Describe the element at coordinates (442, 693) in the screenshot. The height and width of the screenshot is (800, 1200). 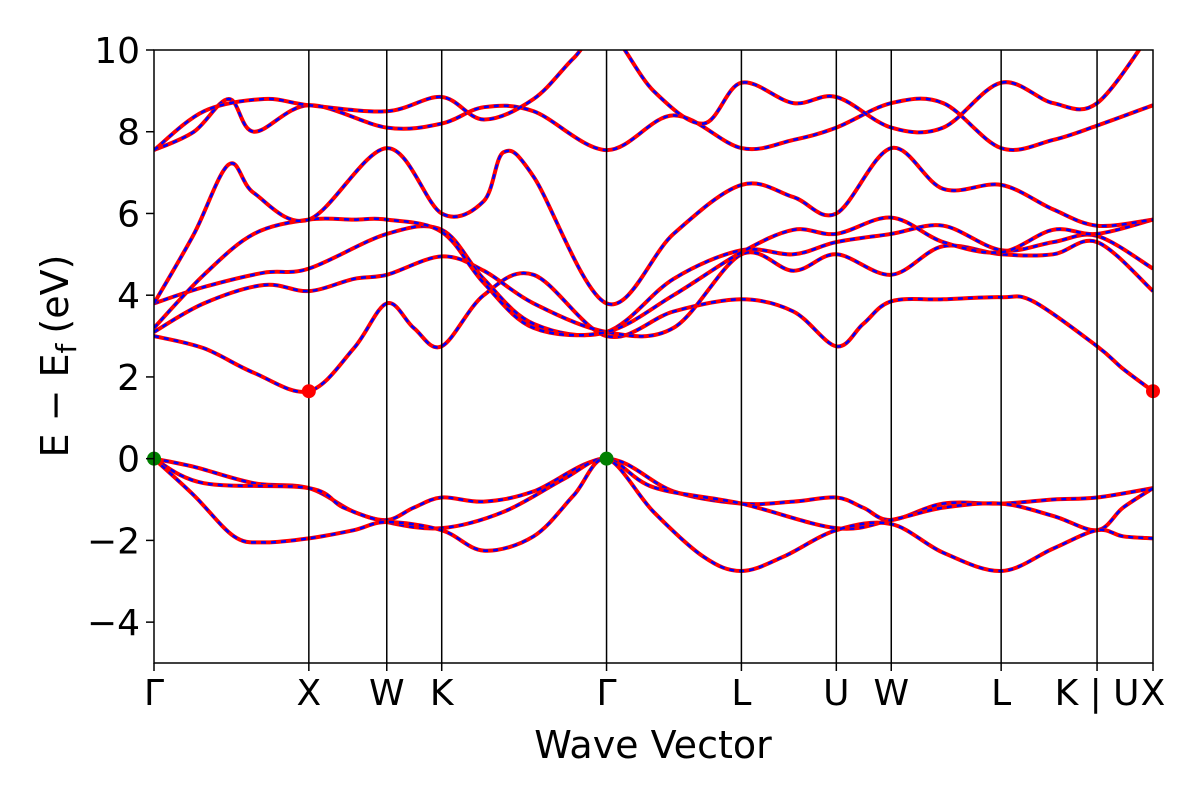
I see `x-tick-label-4: K` at that location.